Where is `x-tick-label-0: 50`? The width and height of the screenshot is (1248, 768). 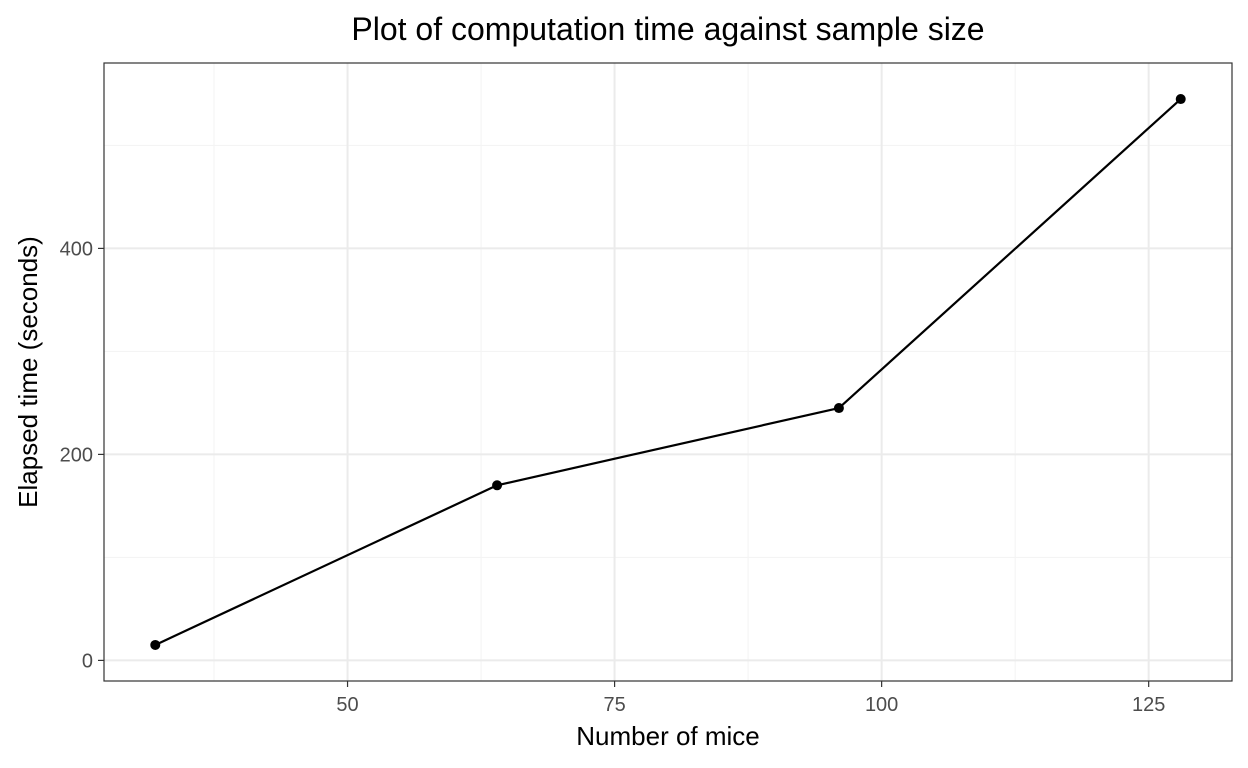 x-tick-label-0: 50 is located at coordinates (347, 705).